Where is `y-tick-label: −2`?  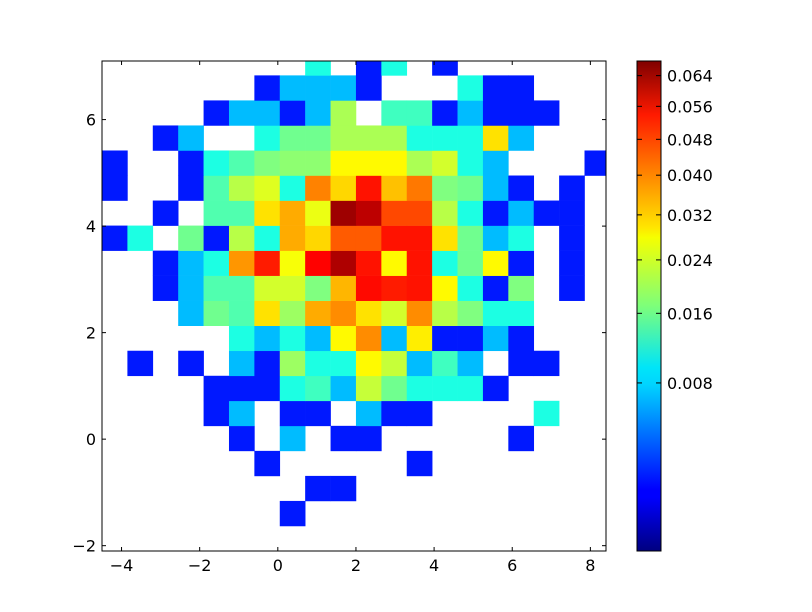
y-tick-label: −2 is located at coordinates (84, 546).